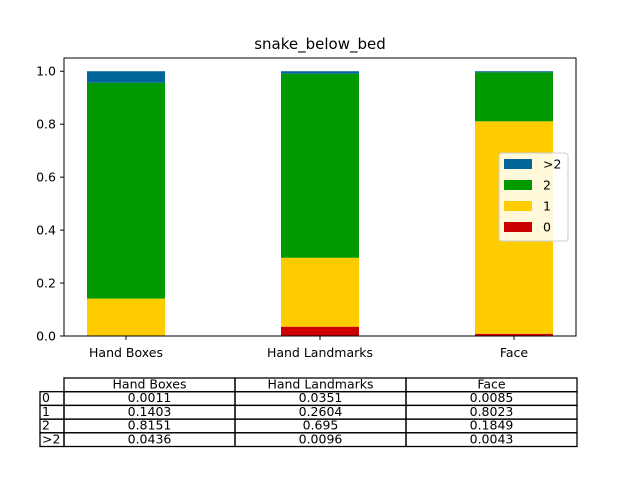 The image size is (640, 480). Describe the element at coordinates (320, 72) in the screenshot. I see `bar-hand-landmarks-series-gt2` at that location.